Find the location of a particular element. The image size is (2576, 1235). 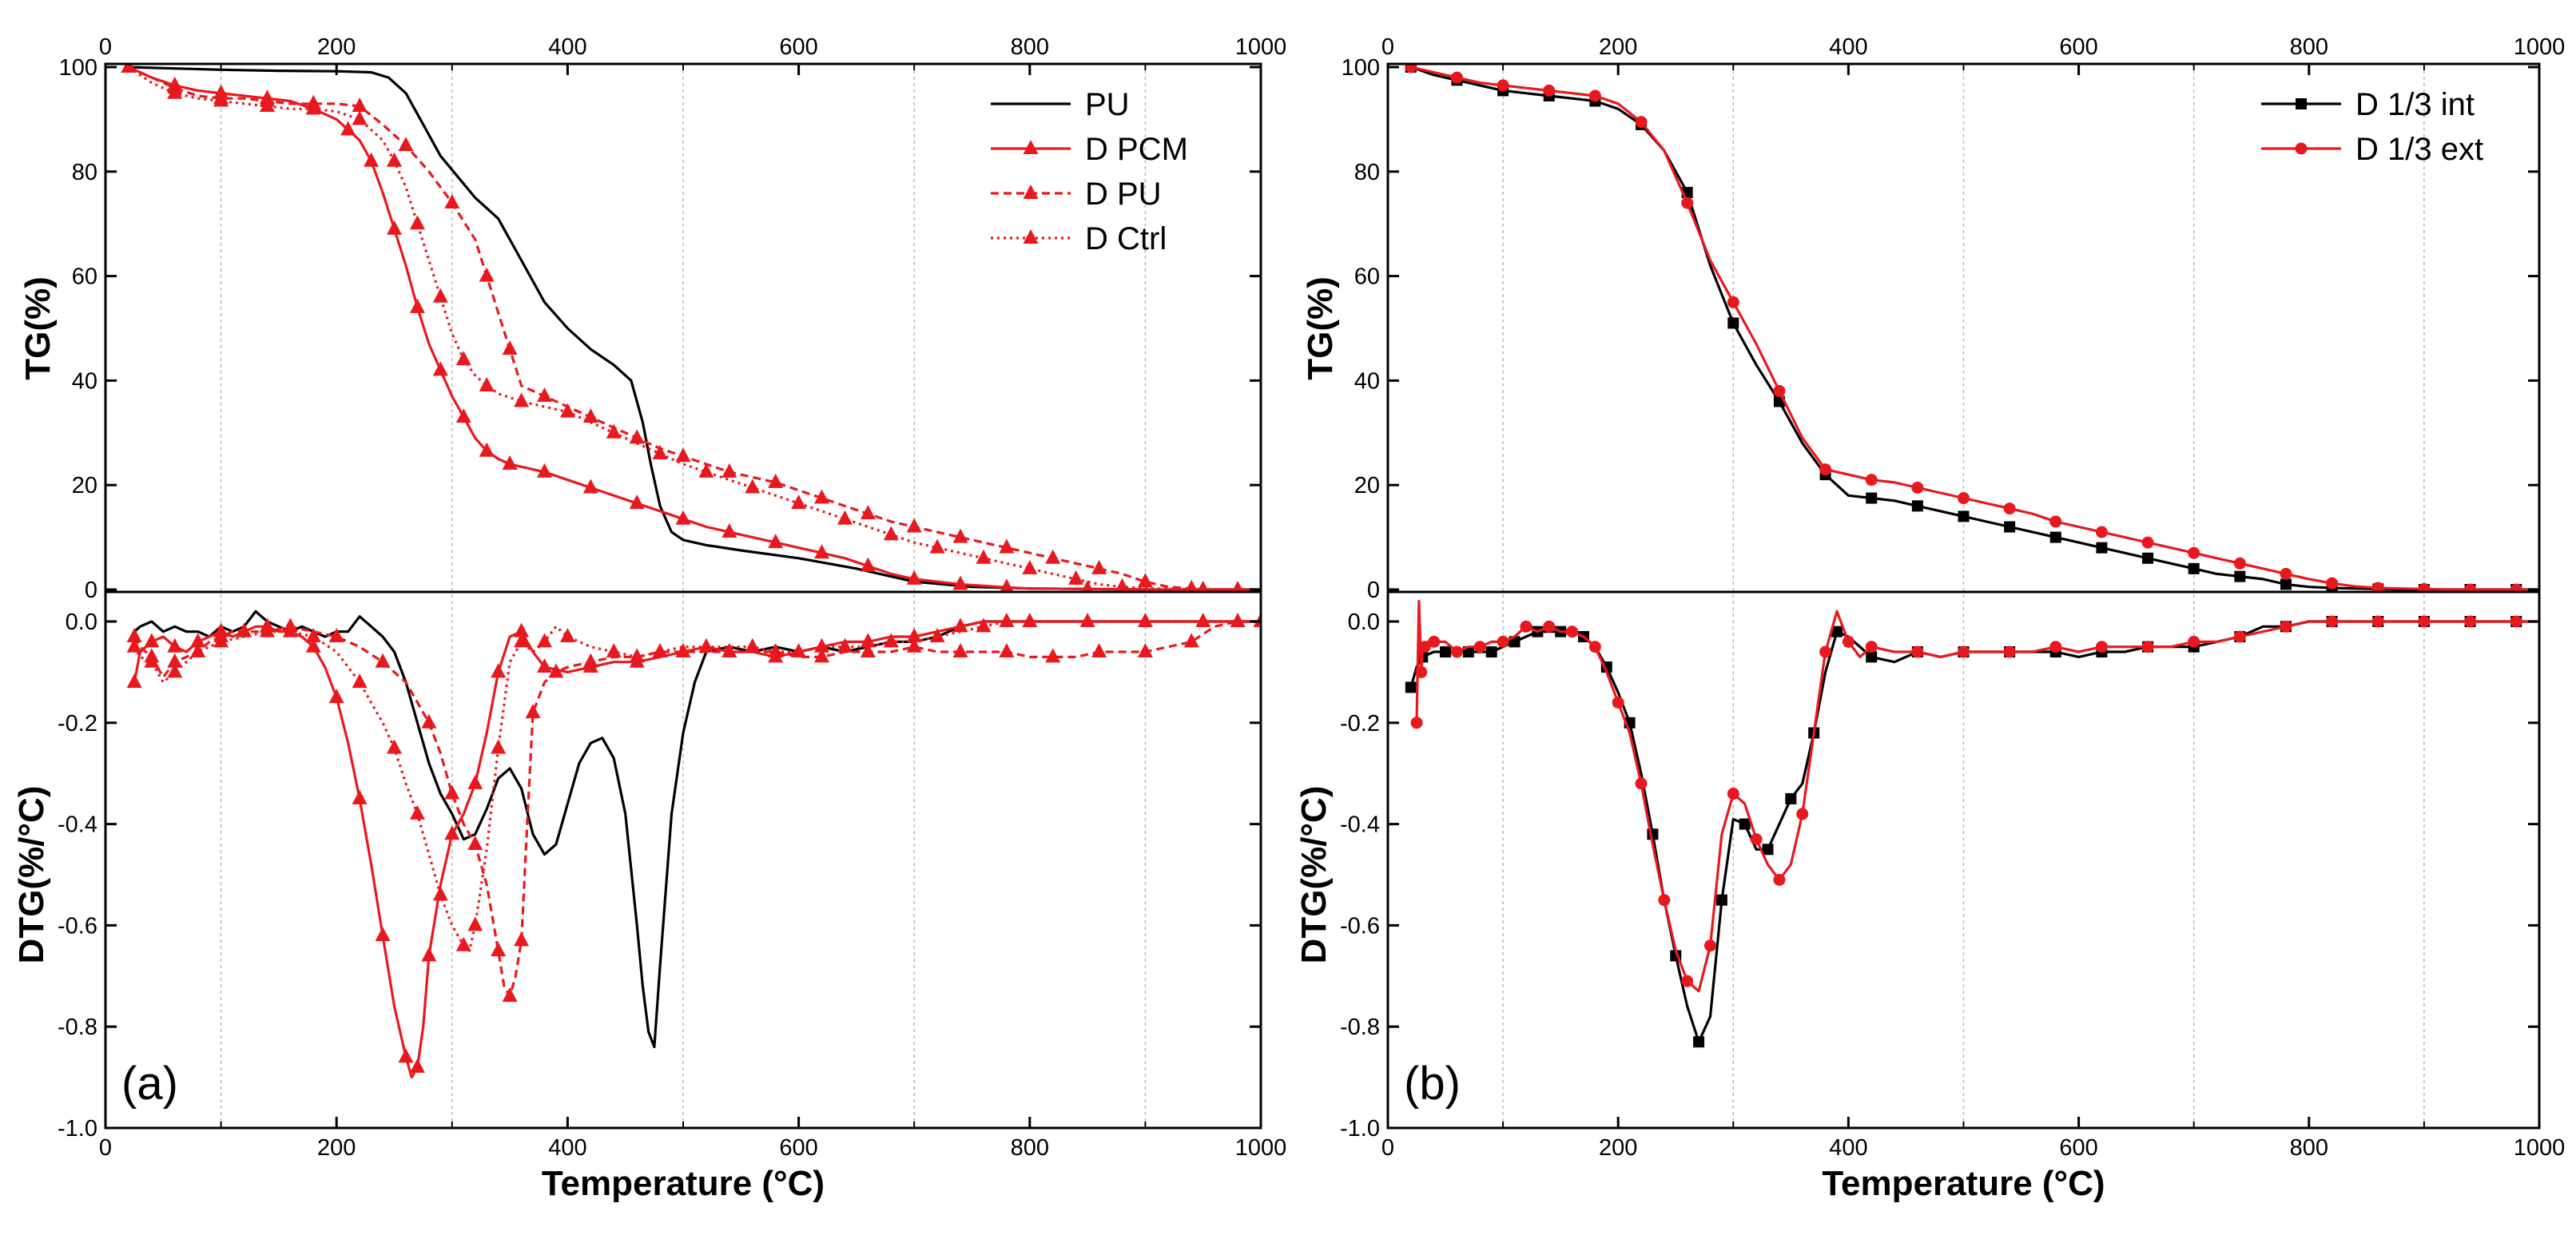

x-tick-label: 1000 is located at coordinates (2540, 1148).